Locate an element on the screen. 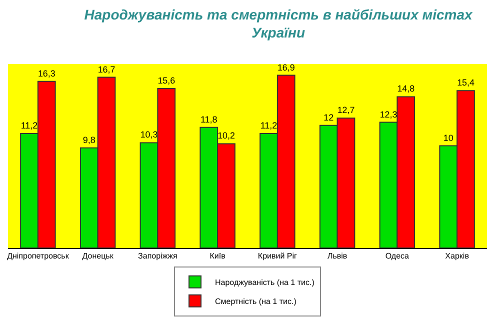  x-tick-label: Донецьк is located at coordinates (98, 256).